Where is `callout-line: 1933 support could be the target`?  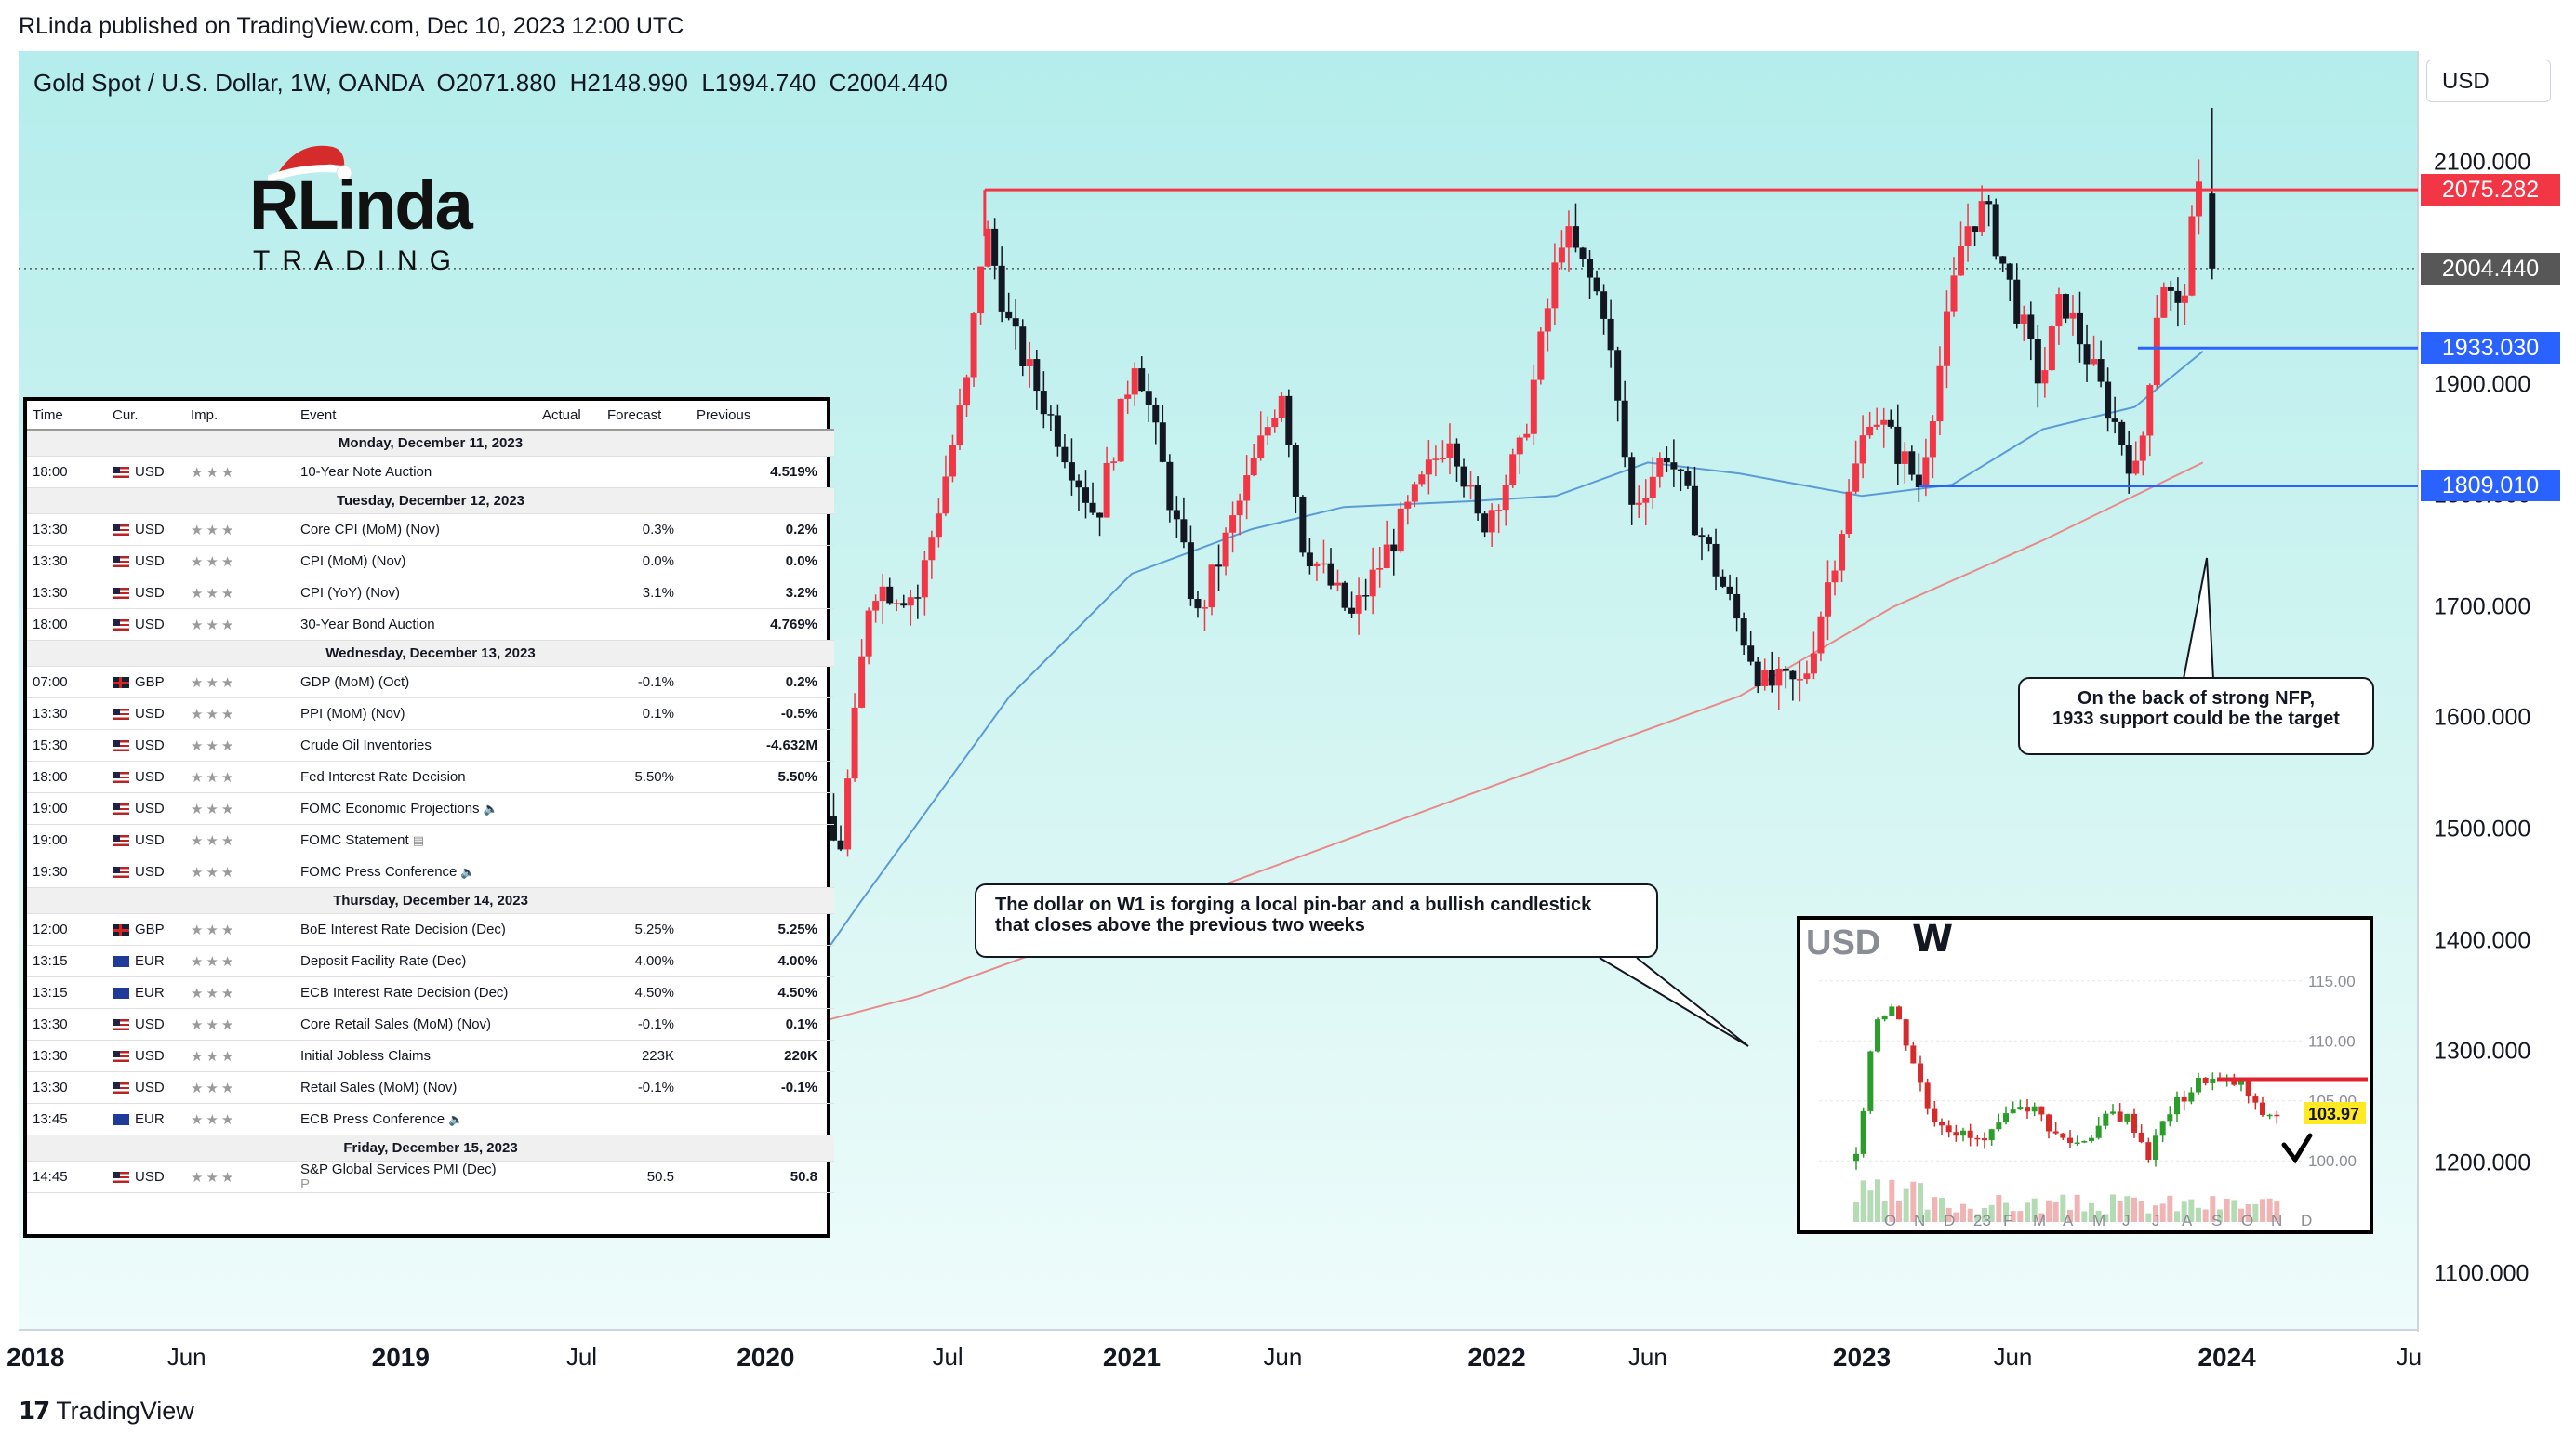 callout-line: 1933 support could be the target is located at coordinates (2196, 719).